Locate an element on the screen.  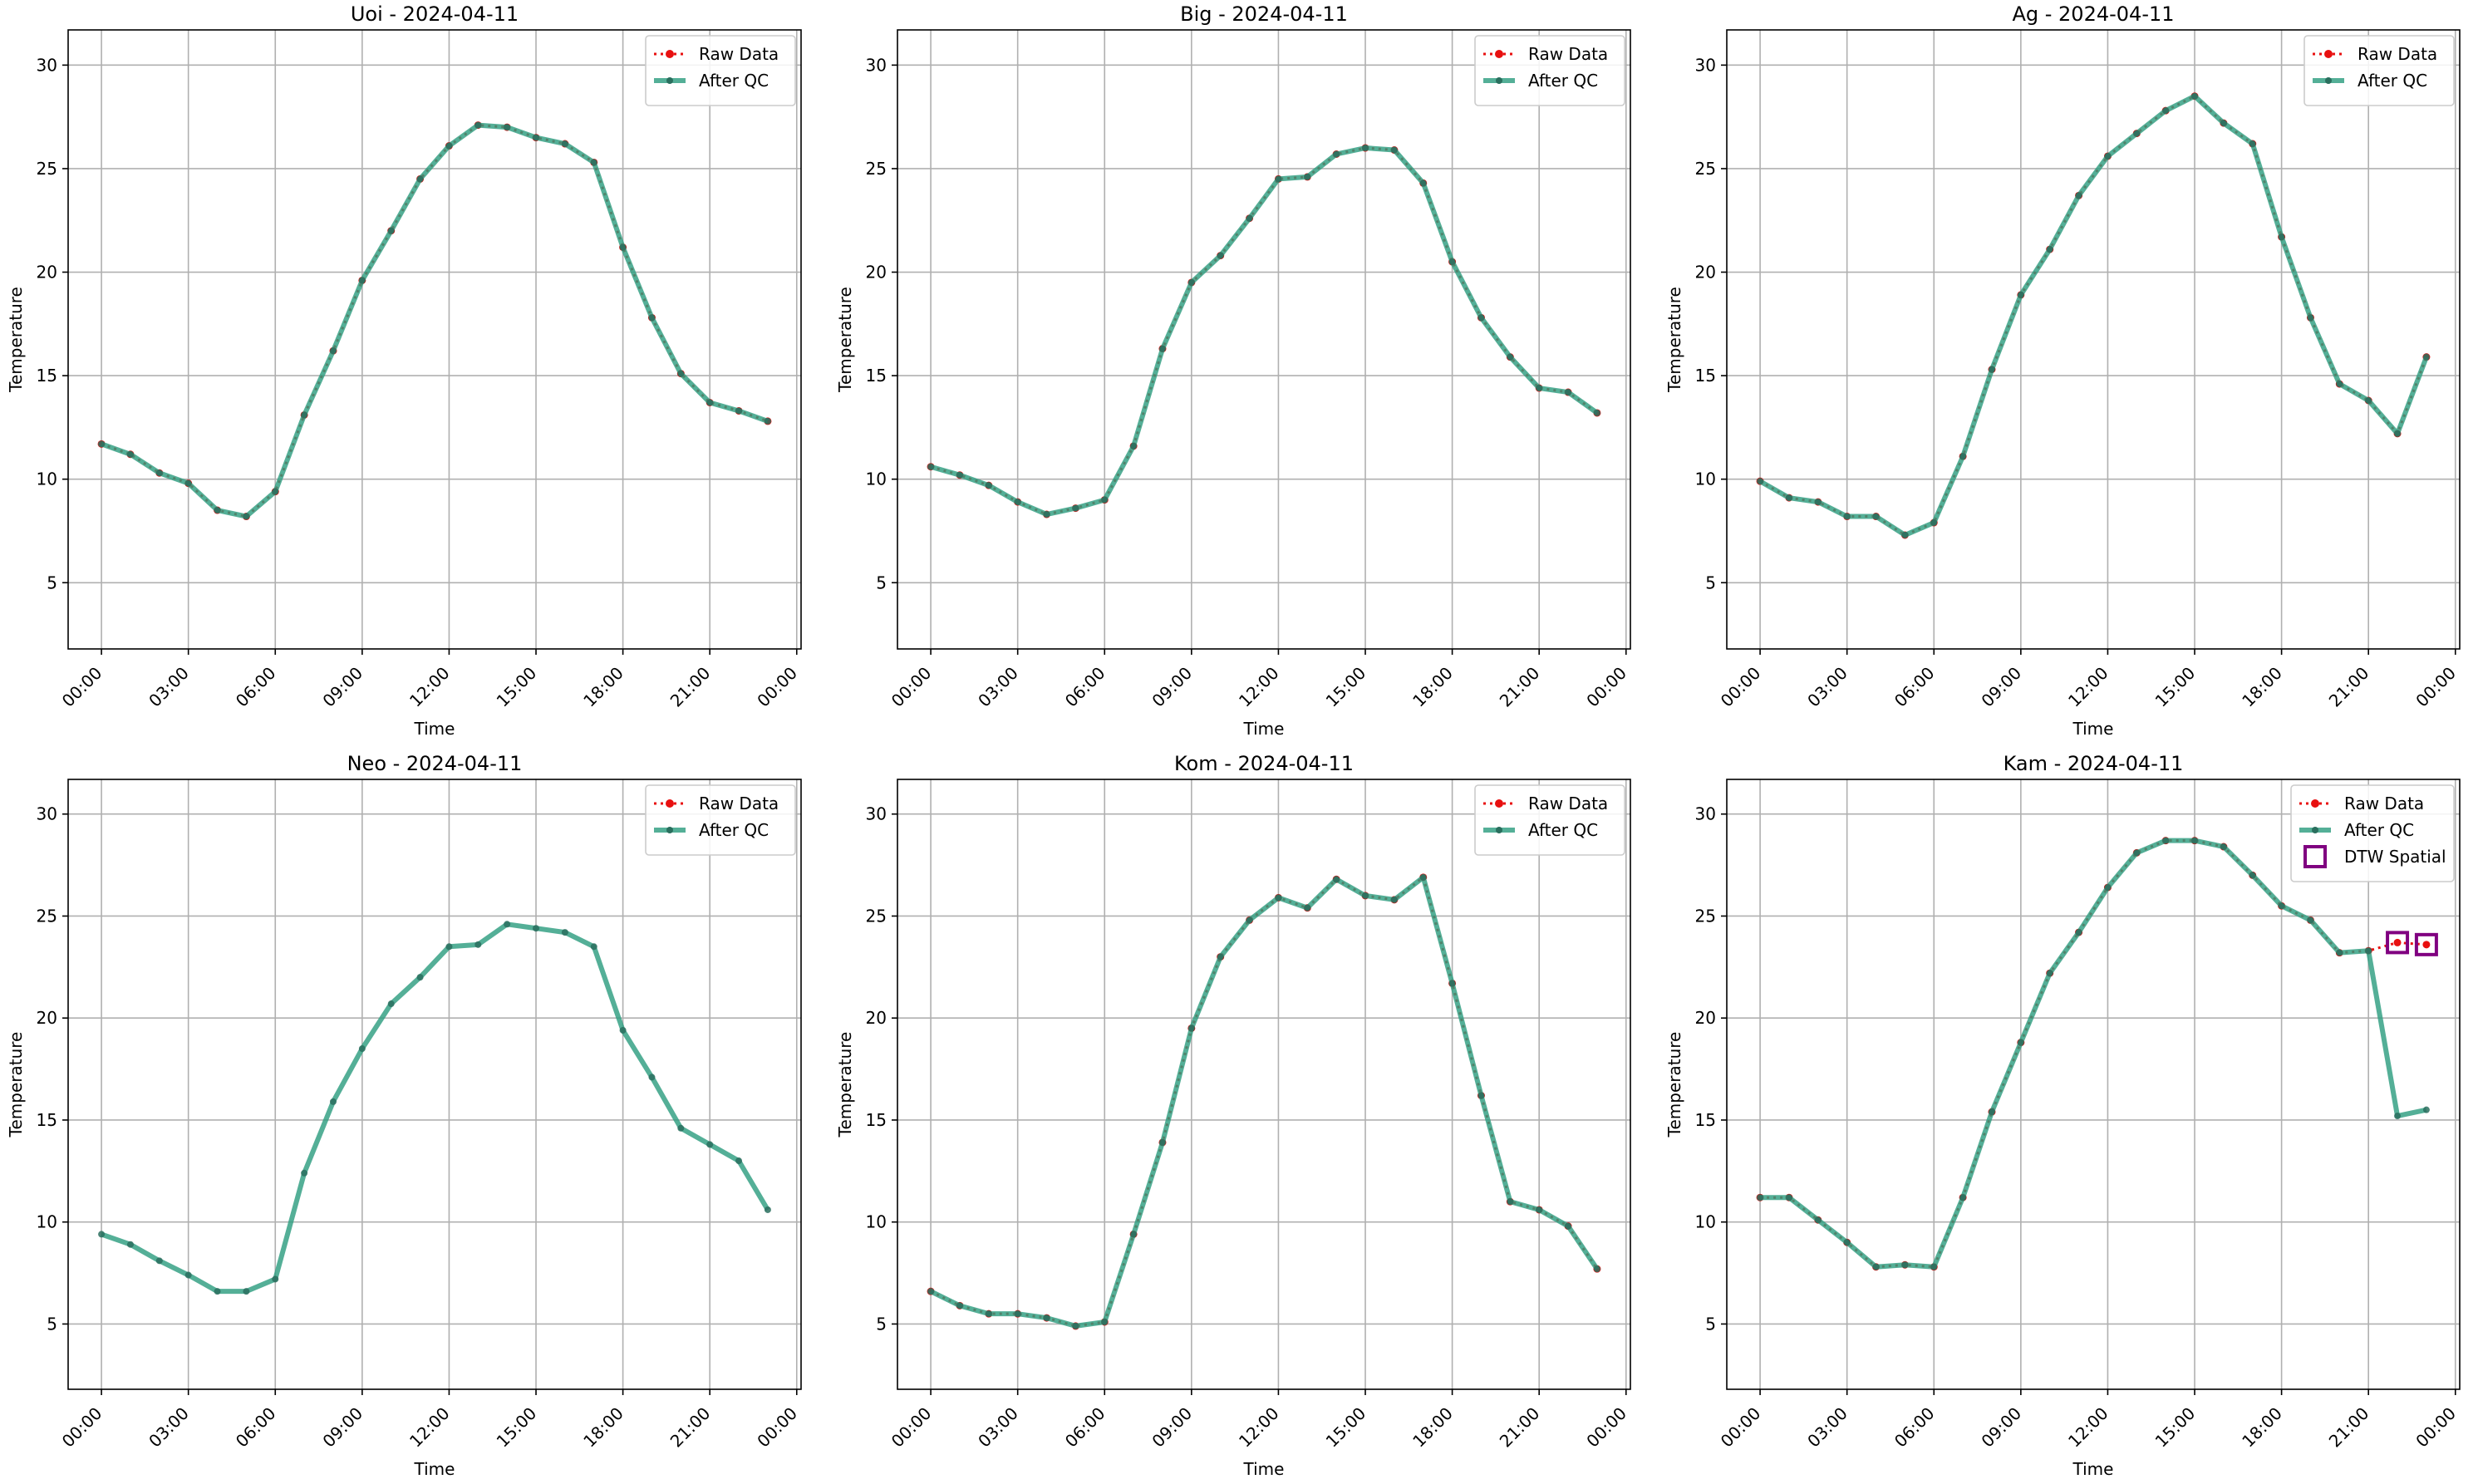
y-tick-label: 25 is located at coordinates (47, 916).